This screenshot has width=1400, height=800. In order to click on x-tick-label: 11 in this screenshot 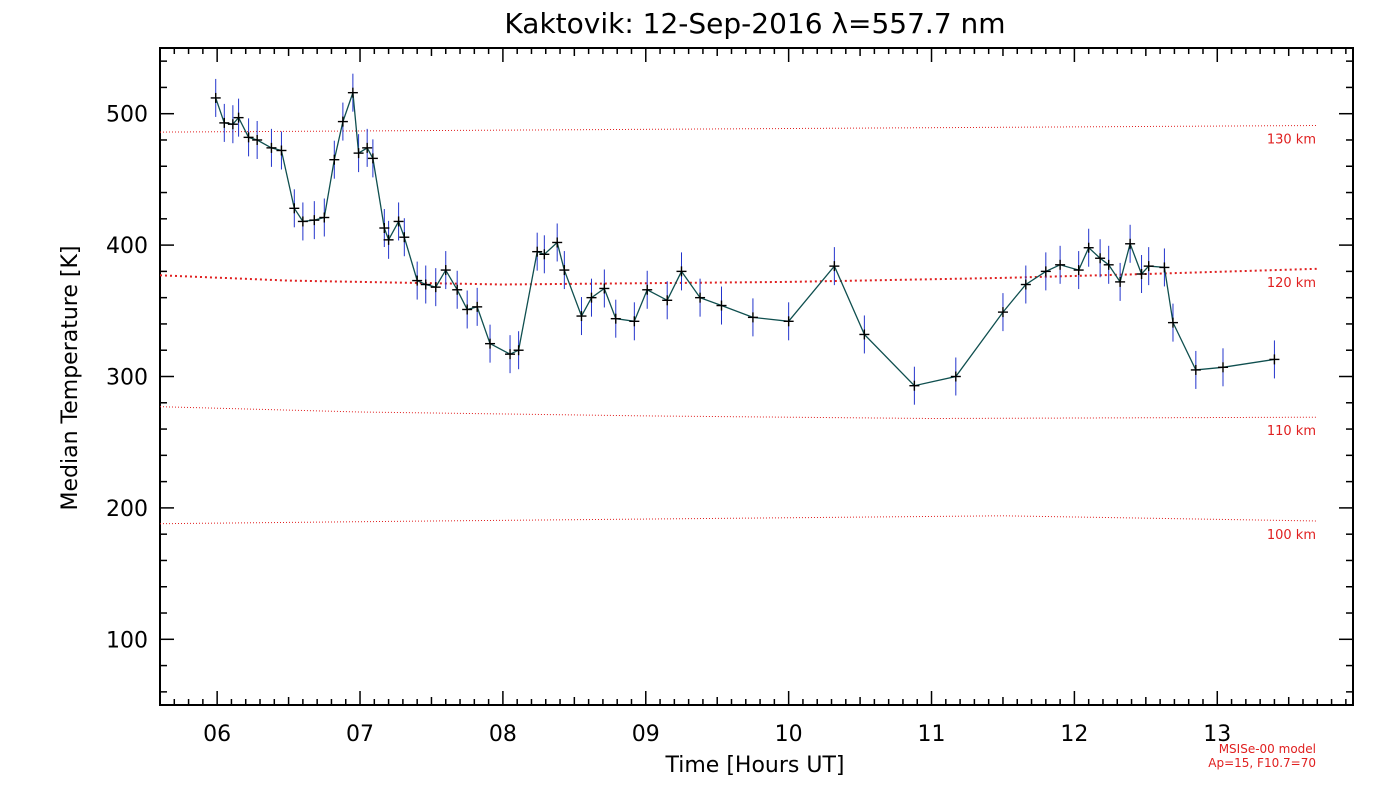, I will do `click(932, 734)`.